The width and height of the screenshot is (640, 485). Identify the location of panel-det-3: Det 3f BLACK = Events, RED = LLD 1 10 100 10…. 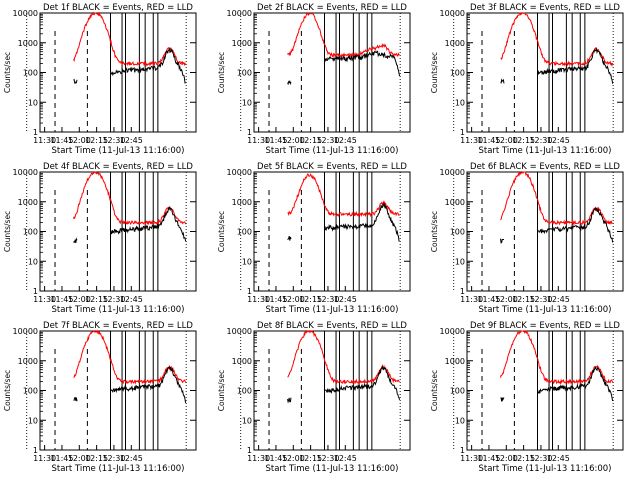
(527, 79).